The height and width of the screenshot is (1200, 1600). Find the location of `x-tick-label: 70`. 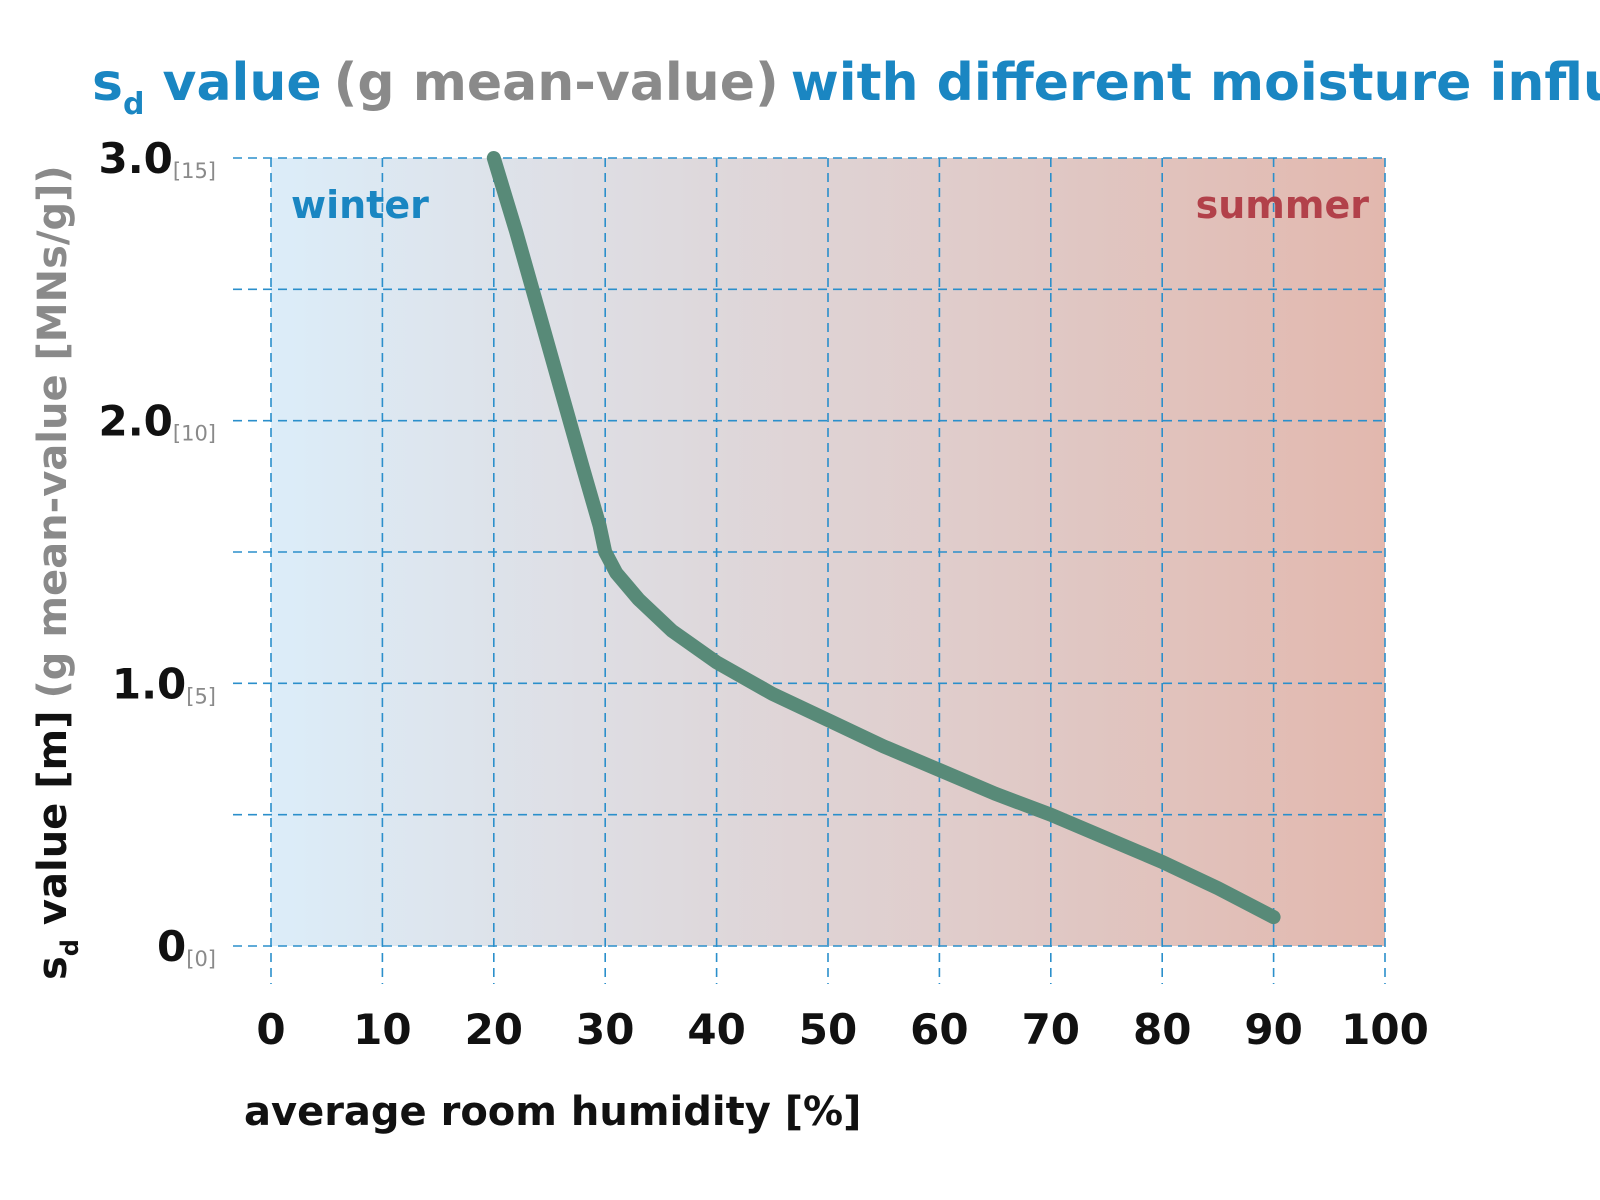

x-tick-label: 70 is located at coordinates (1051, 1029).